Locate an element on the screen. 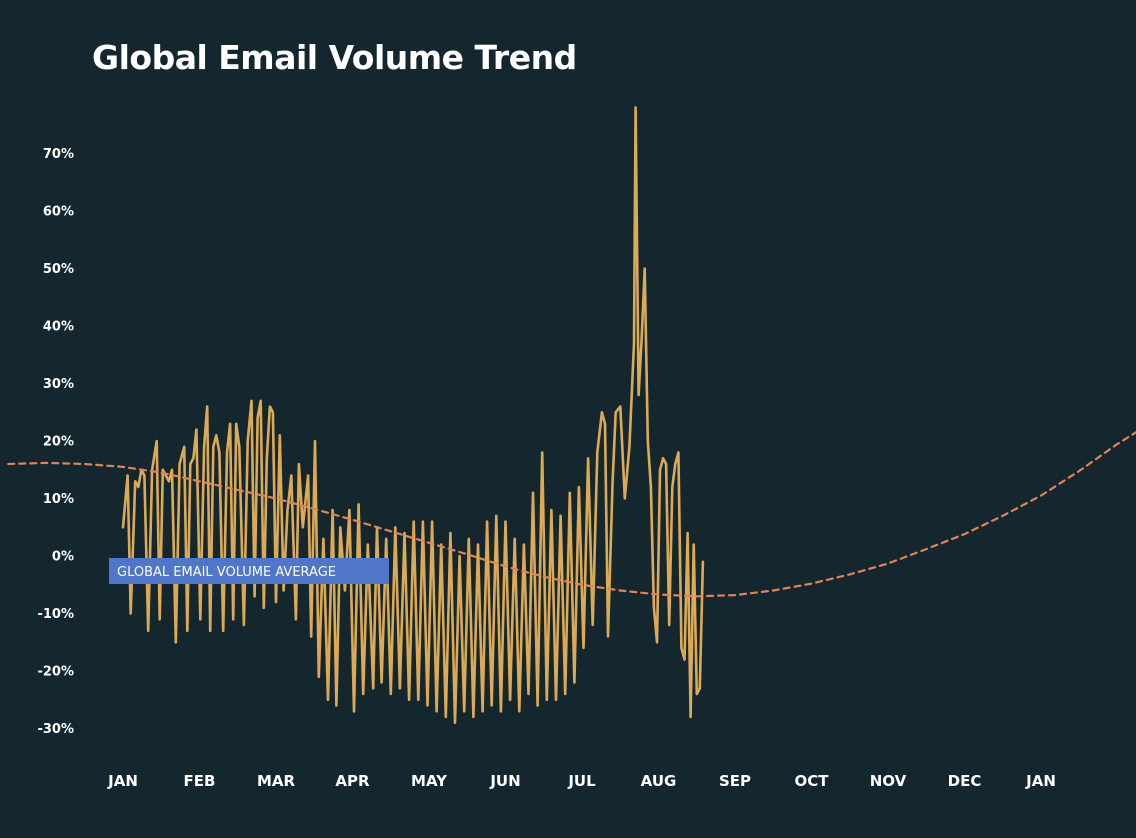  x-tick-label: NOV is located at coordinates (888, 781).